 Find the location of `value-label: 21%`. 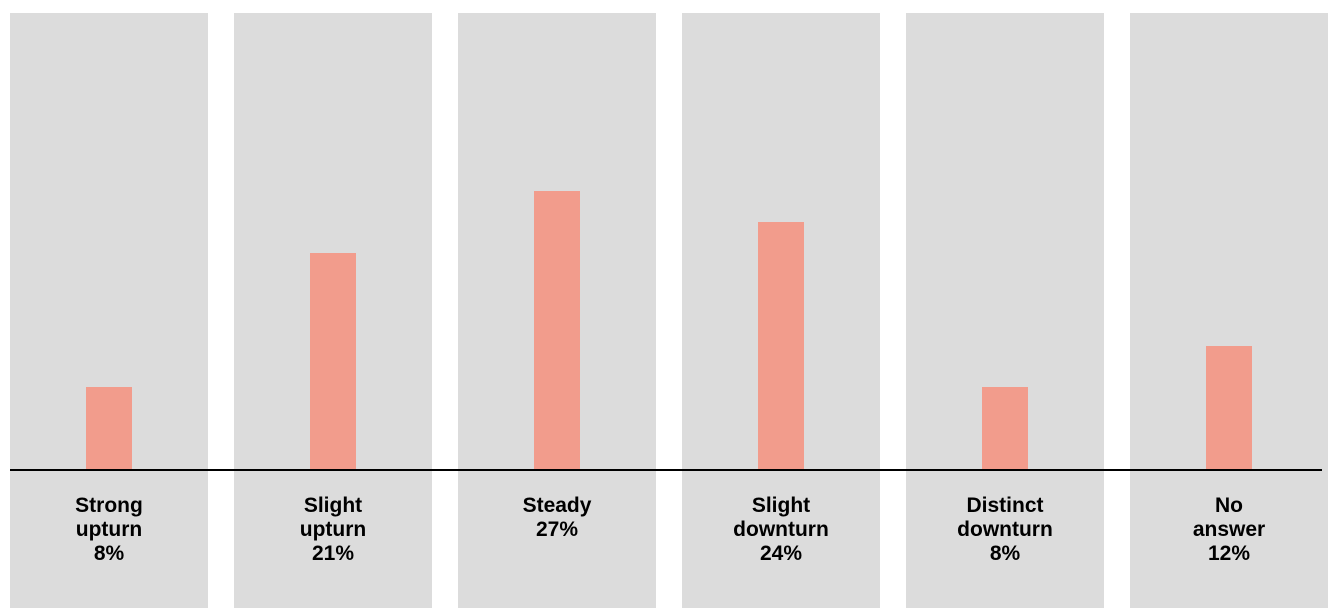

value-label: 21% is located at coordinates (333, 553).